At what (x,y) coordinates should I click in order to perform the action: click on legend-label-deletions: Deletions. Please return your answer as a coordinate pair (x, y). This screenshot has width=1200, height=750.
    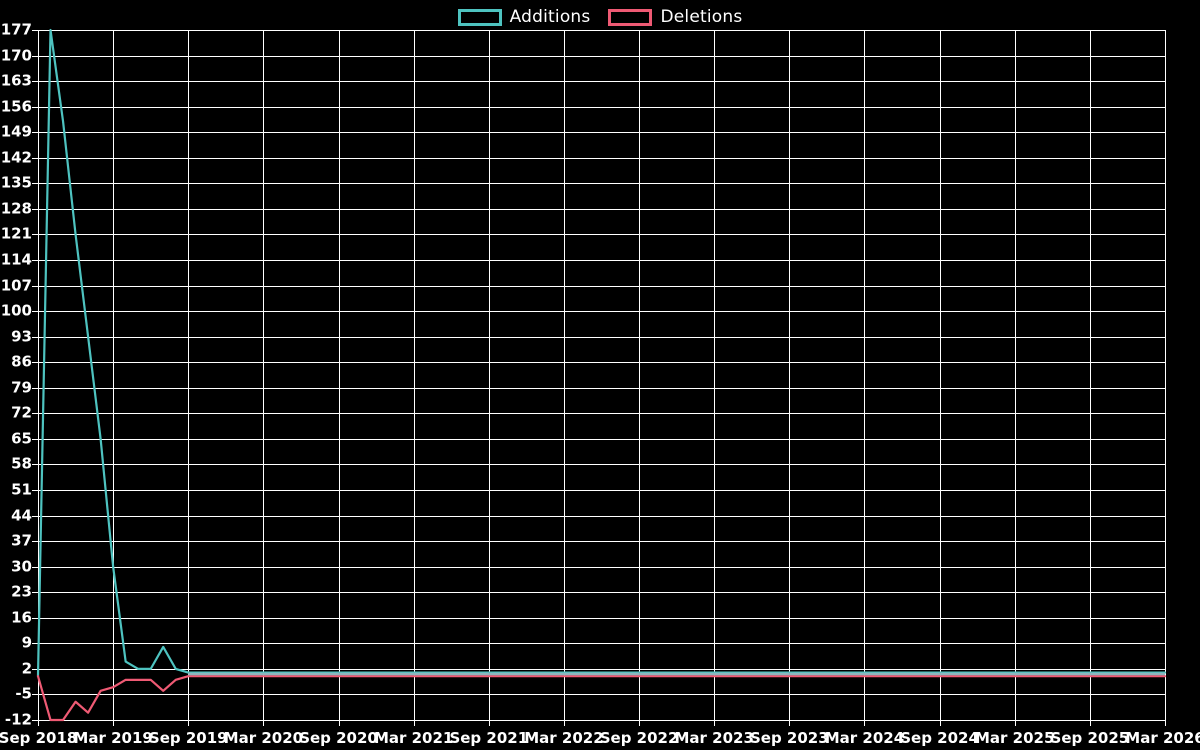
    Looking at the image, I should click on (701, 17).